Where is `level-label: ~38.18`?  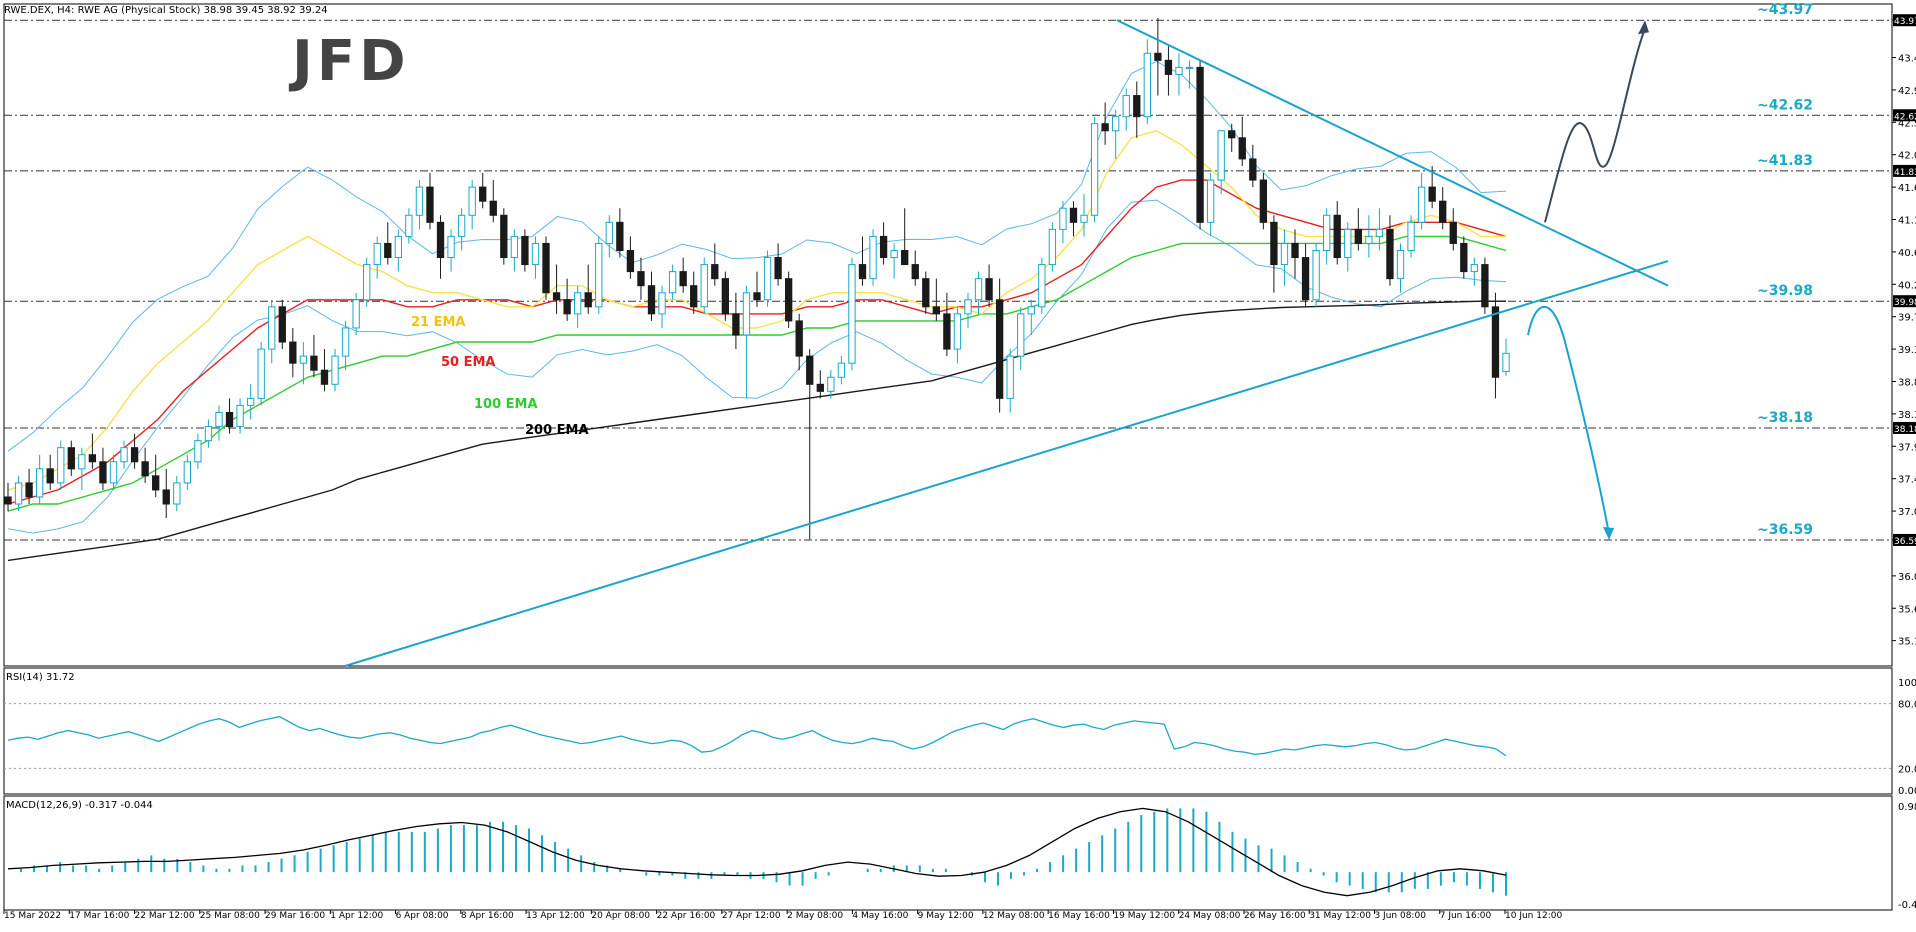 level-label: ~38.18 is located at coordinates (1785, 418).